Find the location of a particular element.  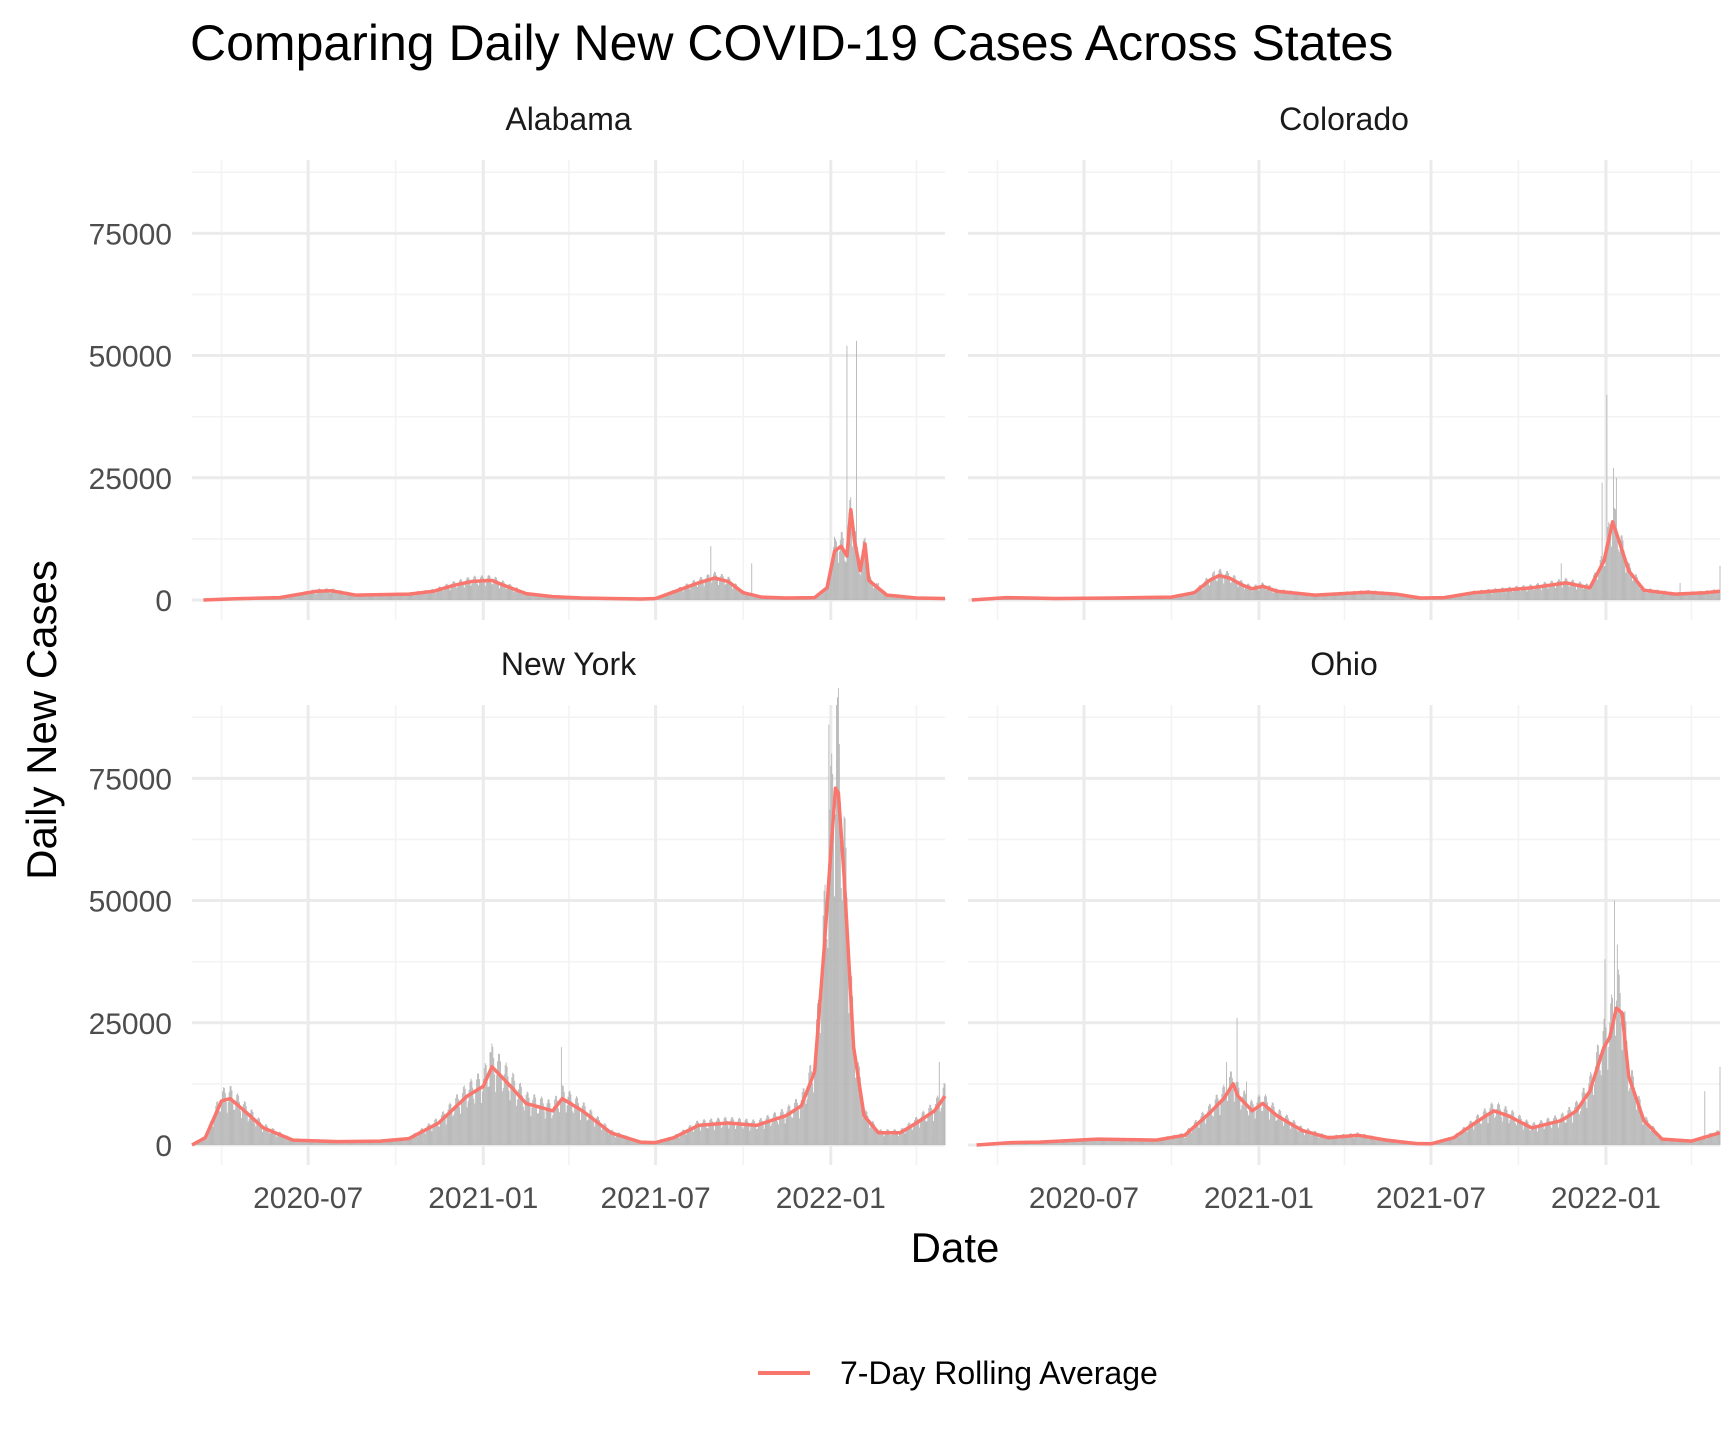

x-tick-label: 2020-07 is located at coordinates (308, 1198).